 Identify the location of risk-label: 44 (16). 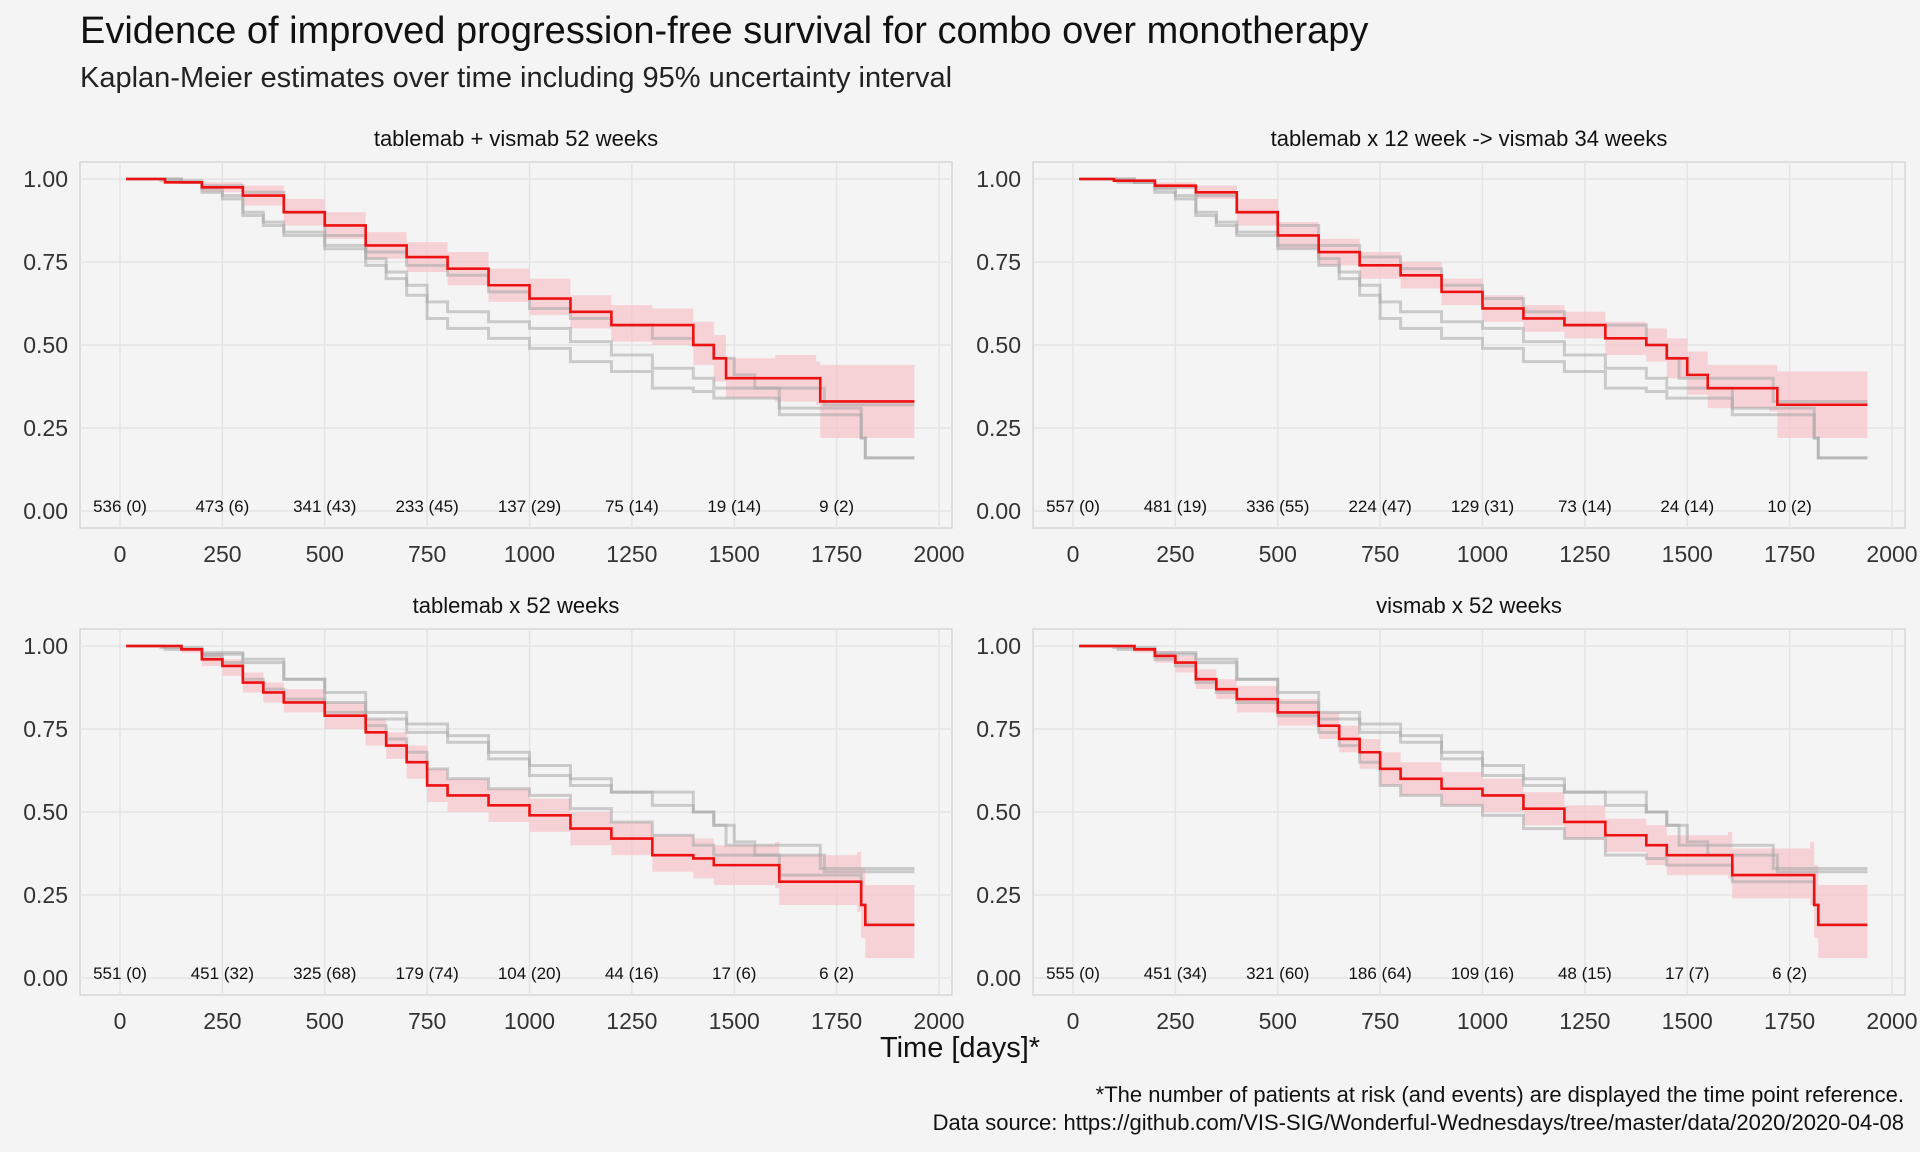
(632, 973).